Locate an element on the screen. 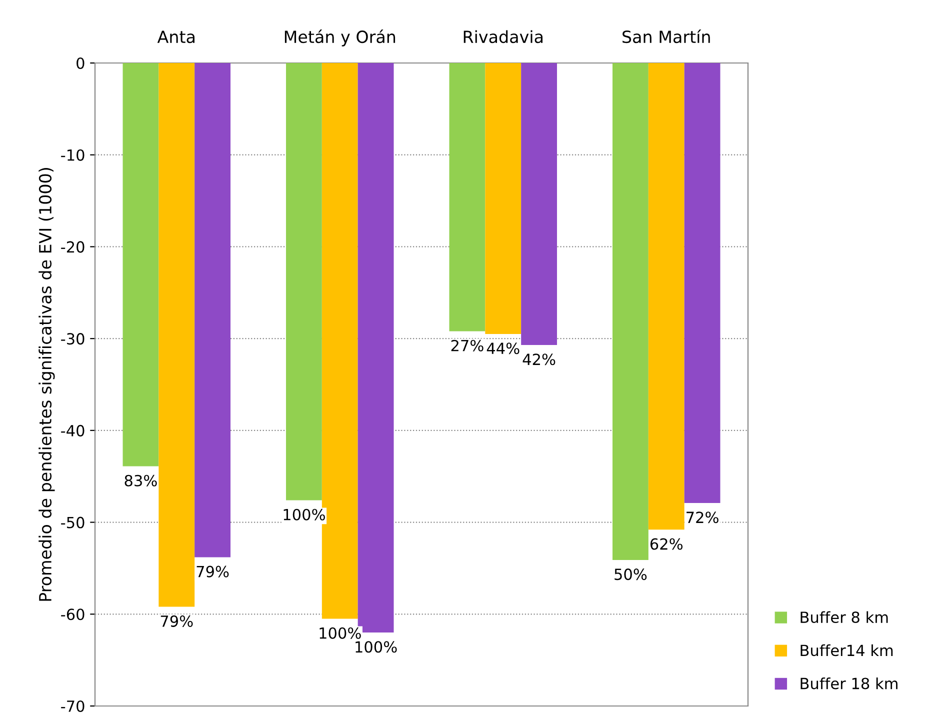  y-tick-label: -70 is located at coordinates (72, 706).